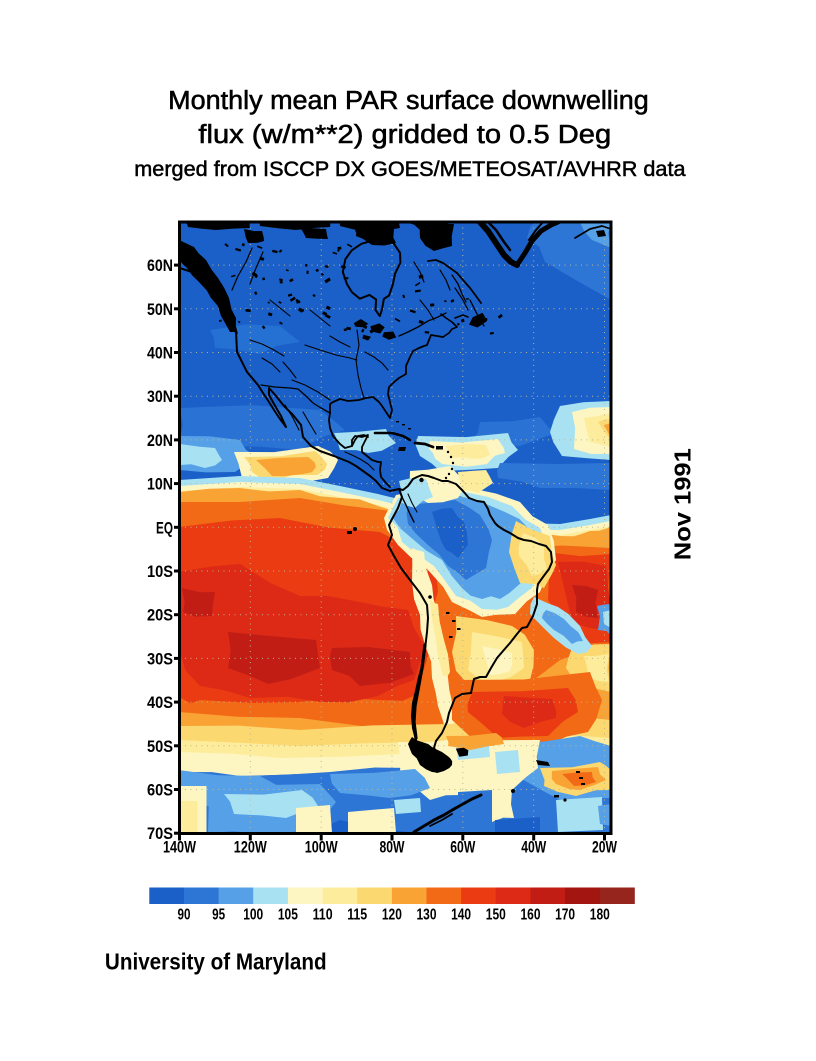 This screenshot has height=1061, width=816. Describe the element at coordinates (179, 848) in the screenshot. I see `svg-text: 140W` at that location.